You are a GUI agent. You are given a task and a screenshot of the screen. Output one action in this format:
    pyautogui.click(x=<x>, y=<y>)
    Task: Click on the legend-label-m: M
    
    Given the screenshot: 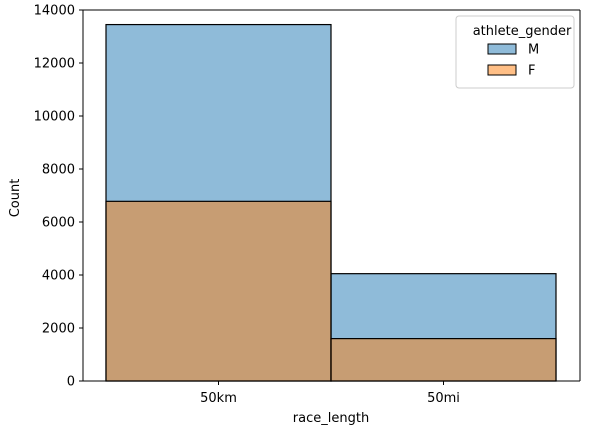 What is the action you would take?
    pyautogui.click(x=533, y=50)
    